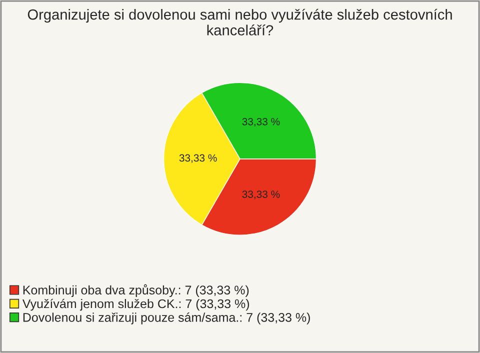 This screenshot has height=353, width=480. Describe the element at coordinates (136, 304) in the screenshot. I see `legend-label: Využívám jenom služeb CK.: 7 (33,33 %)` at that location.